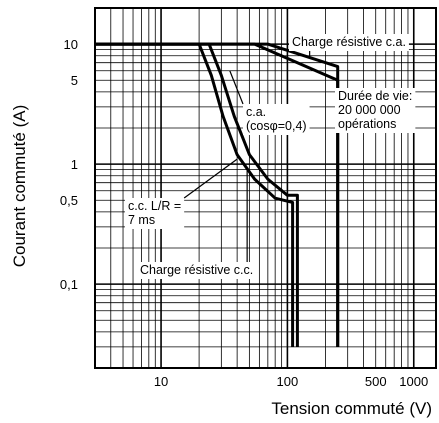  I want to click on annotation: c.c. L/R =7 ms, so click(155, 213).